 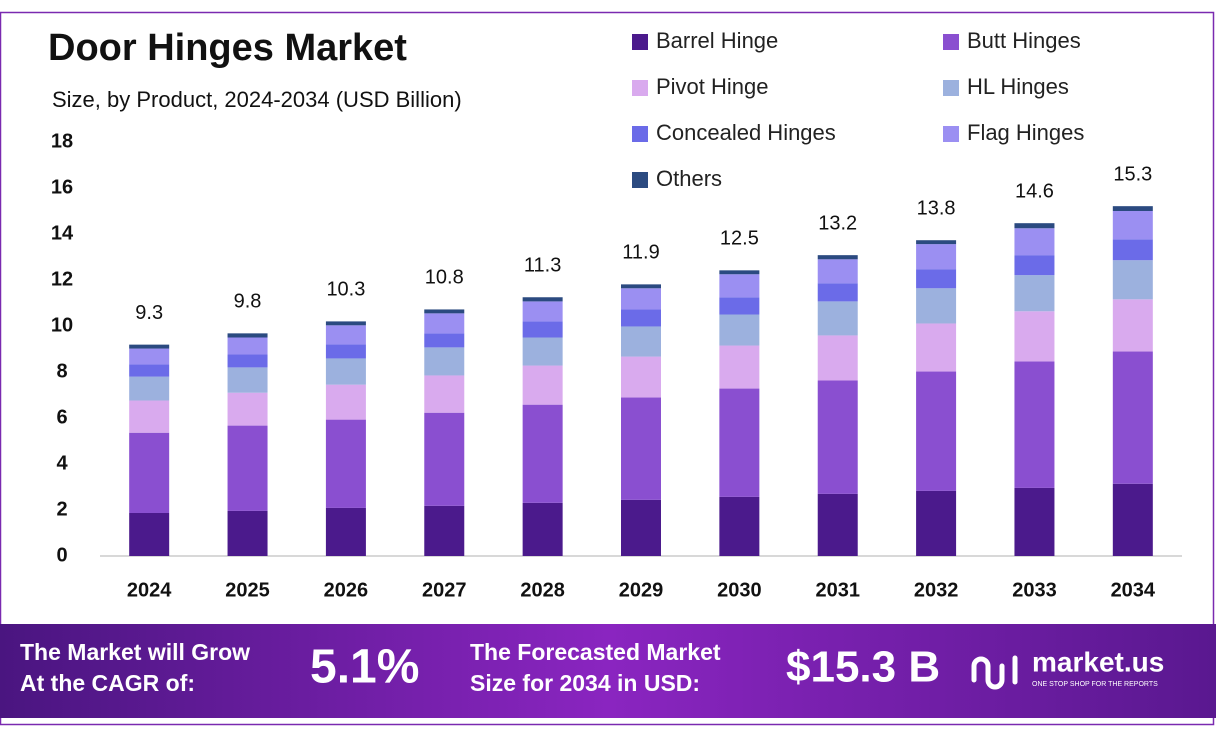 What do you see at coordinates (936, 208) in the screenshot?
I see `total-label: 13.8` at bounding box center [936, 208].